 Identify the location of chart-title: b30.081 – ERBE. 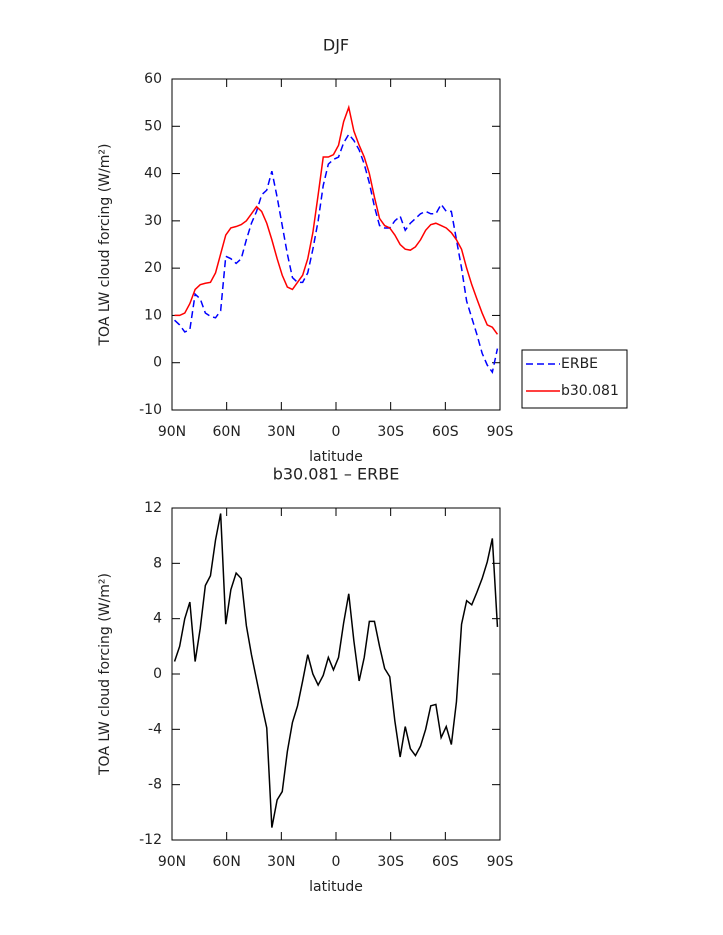
(336, 474).